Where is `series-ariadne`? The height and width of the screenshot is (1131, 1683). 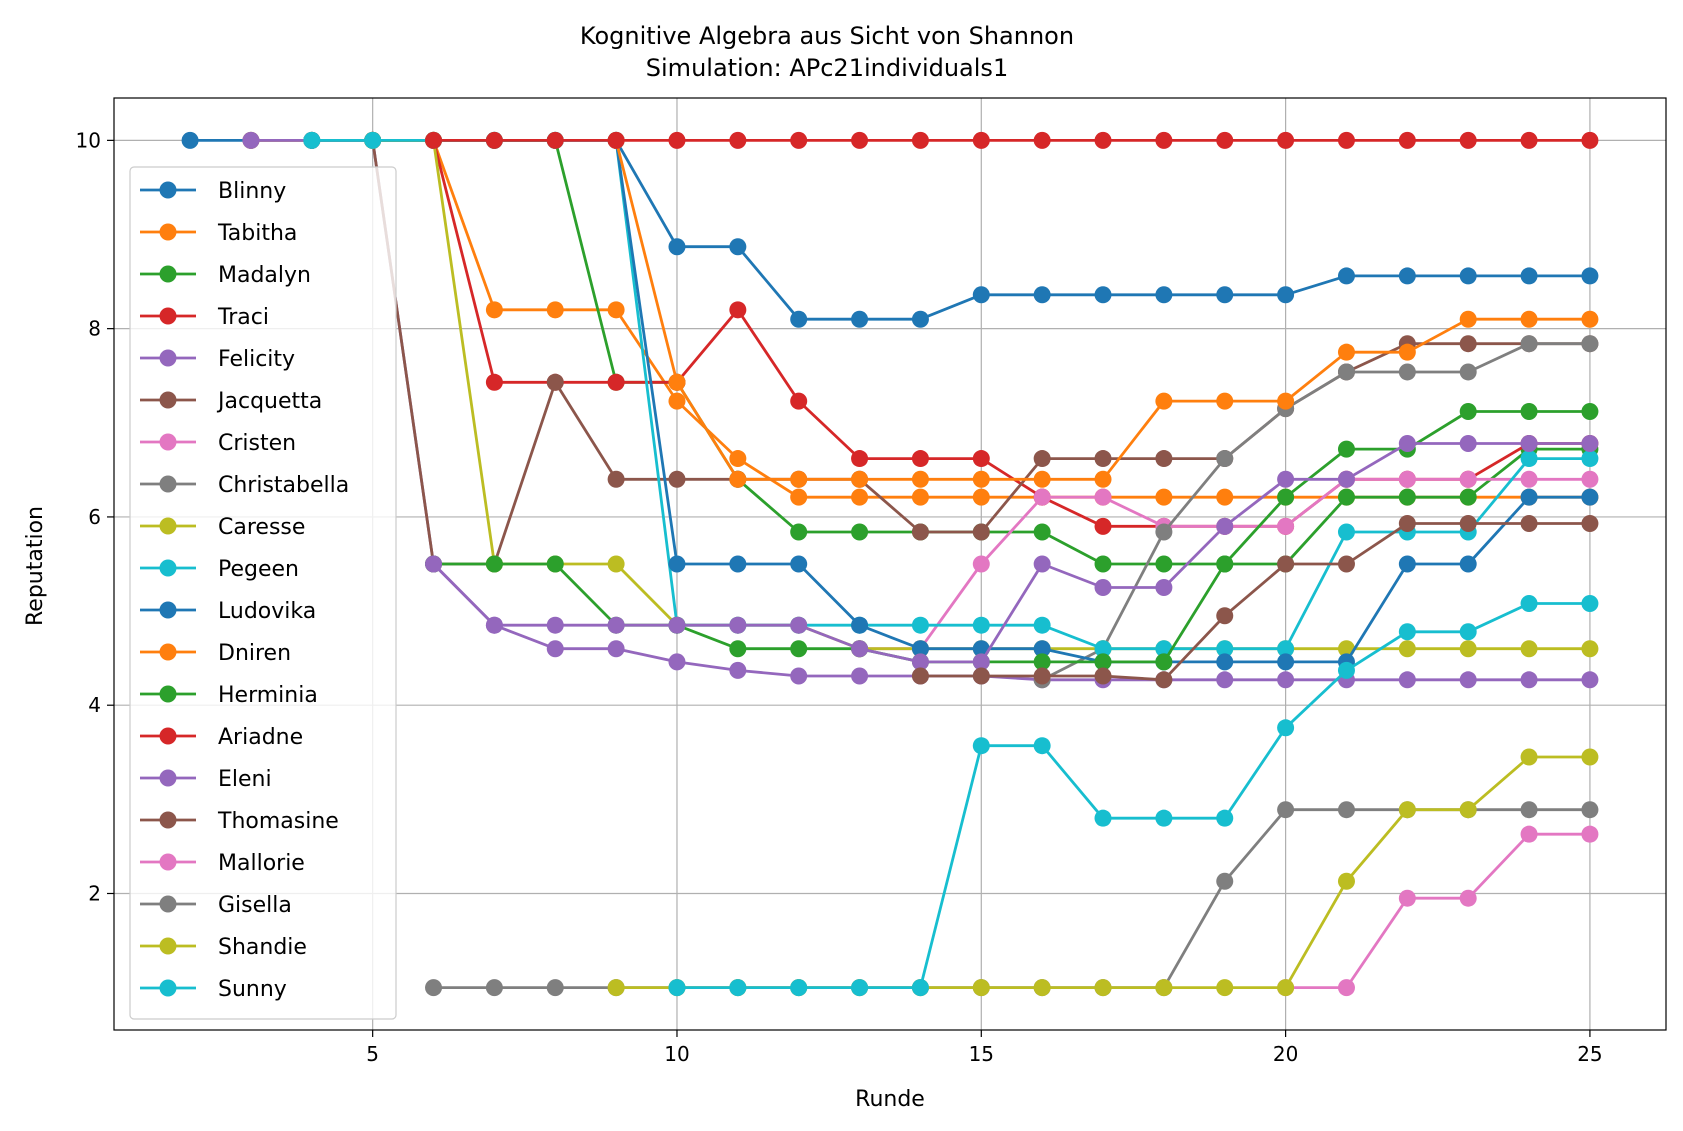
series-ariadne is located at coordinates (1012, 140).